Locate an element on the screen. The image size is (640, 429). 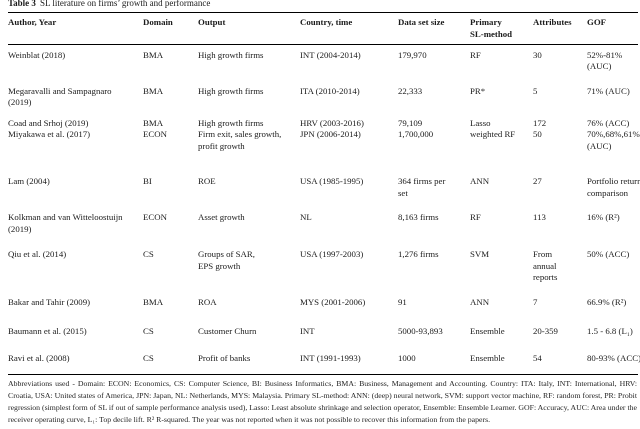
column-header-country-time: Country, time is located at coordinates (326, 22).